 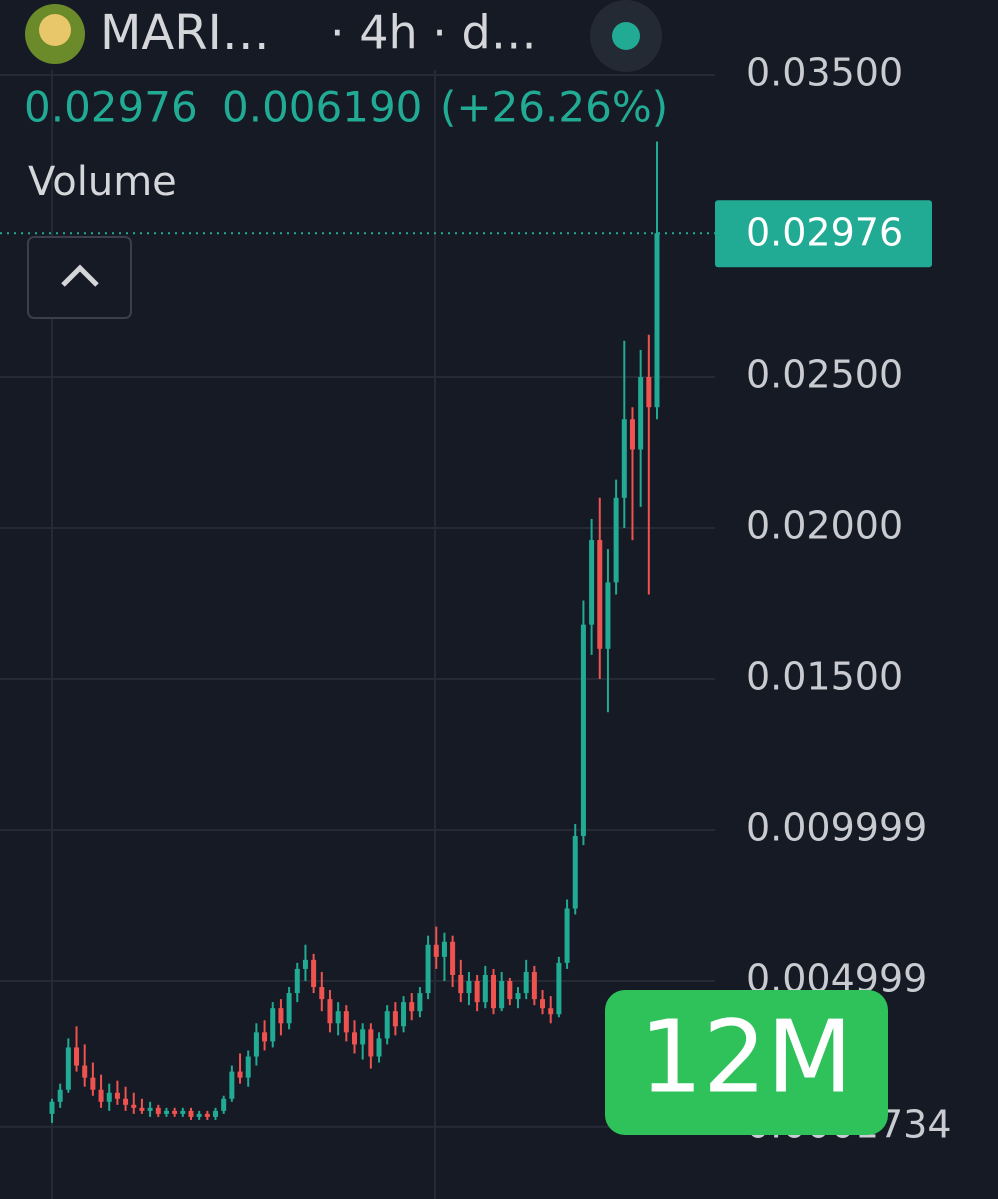 What do you see at coordinates (824, 526) in the screenshot?
I see `y-tick-label: 0.02000` at bounding box center [824, 526].